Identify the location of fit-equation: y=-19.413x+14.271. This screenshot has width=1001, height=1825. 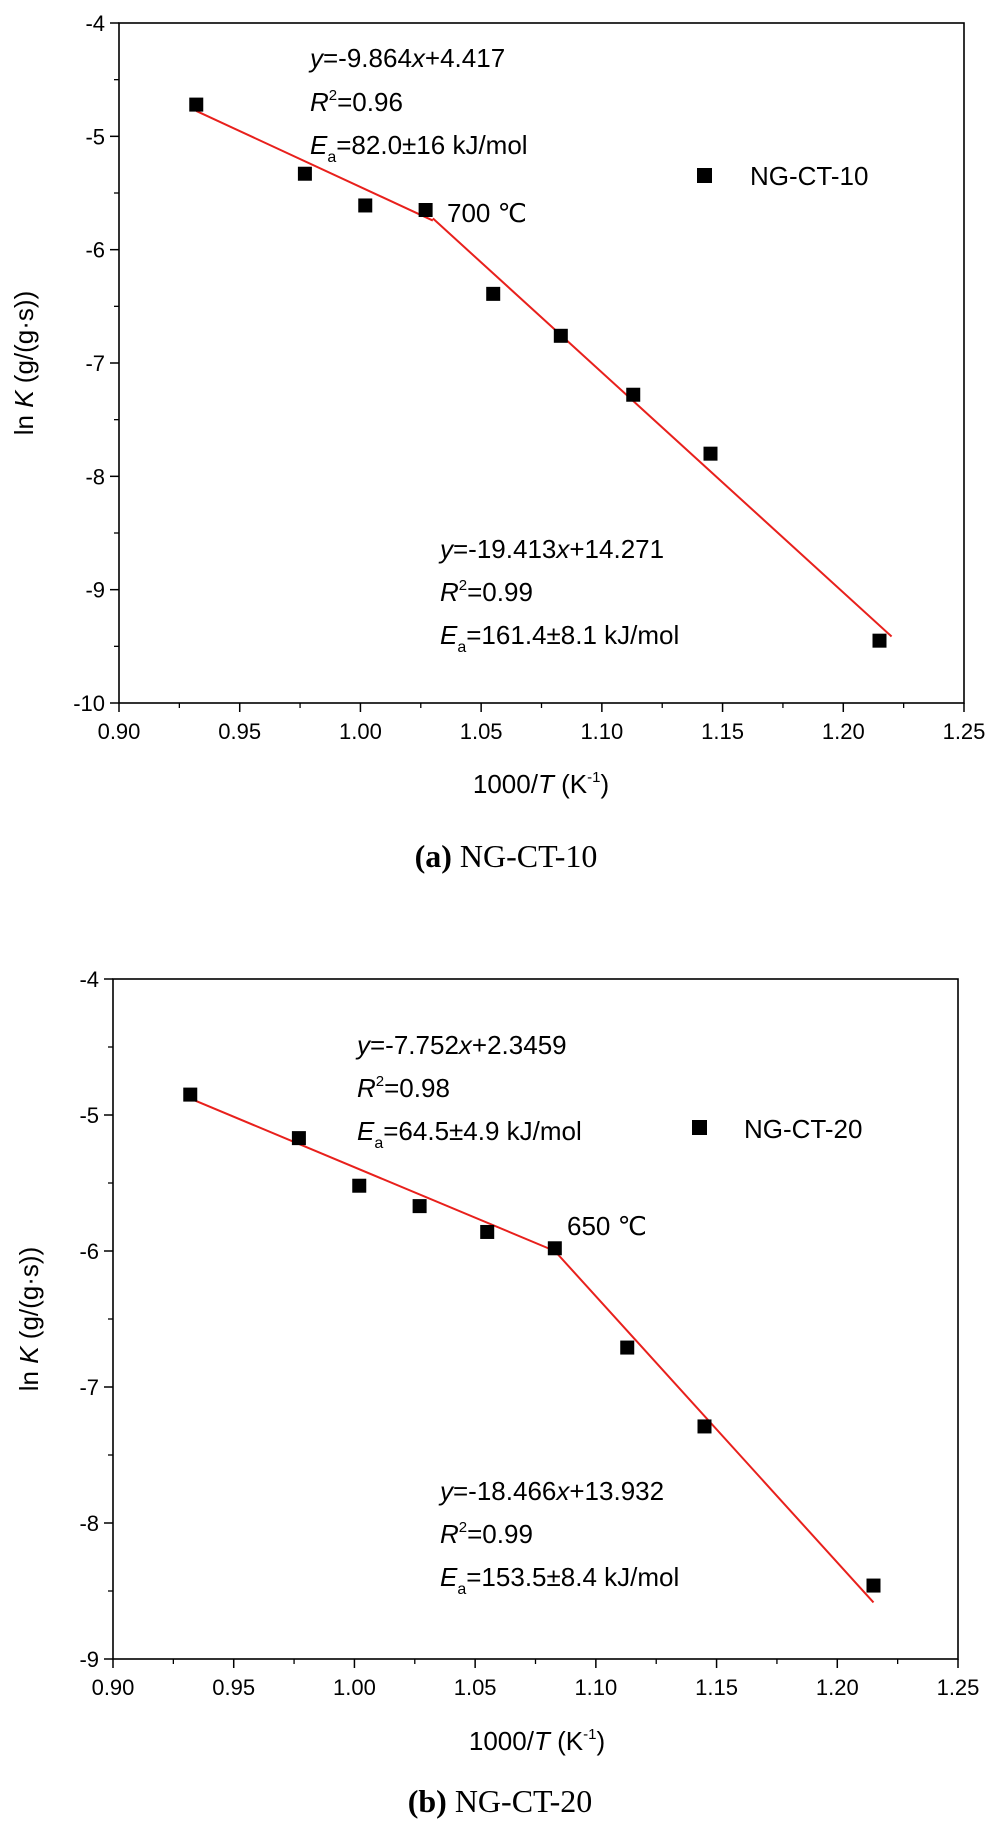
(551, 549).